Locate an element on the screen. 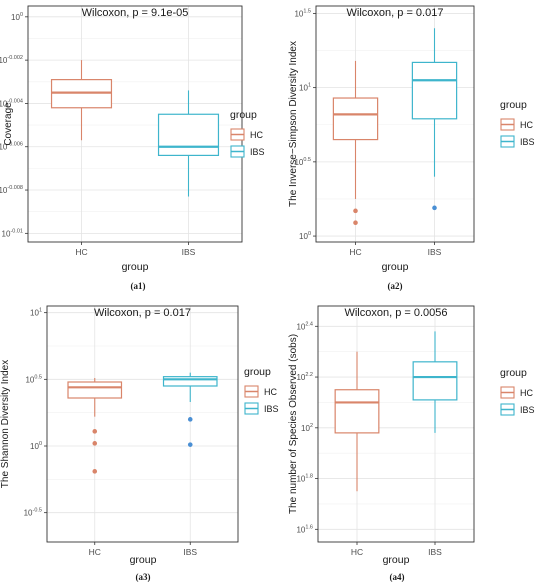 The image size is (550, 587). stat-annotation: Wilcoxon, p = 0.0056 is located at coordinates (395, 313).